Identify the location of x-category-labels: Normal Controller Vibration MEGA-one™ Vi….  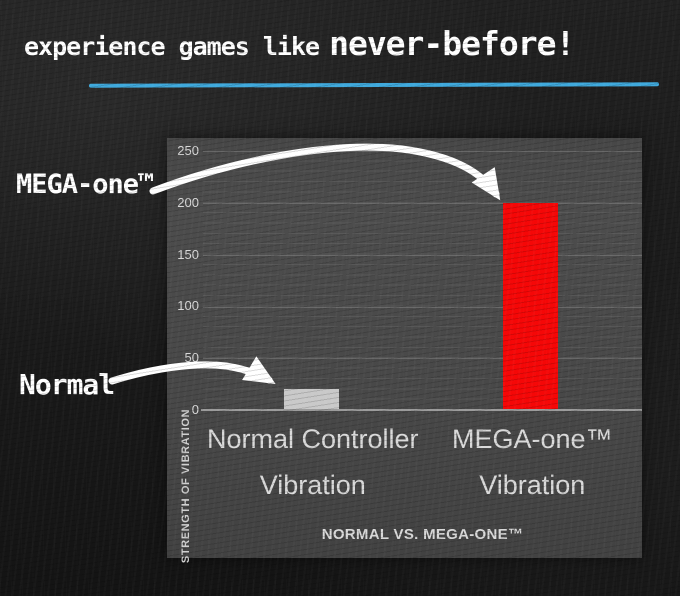
(422, 462).